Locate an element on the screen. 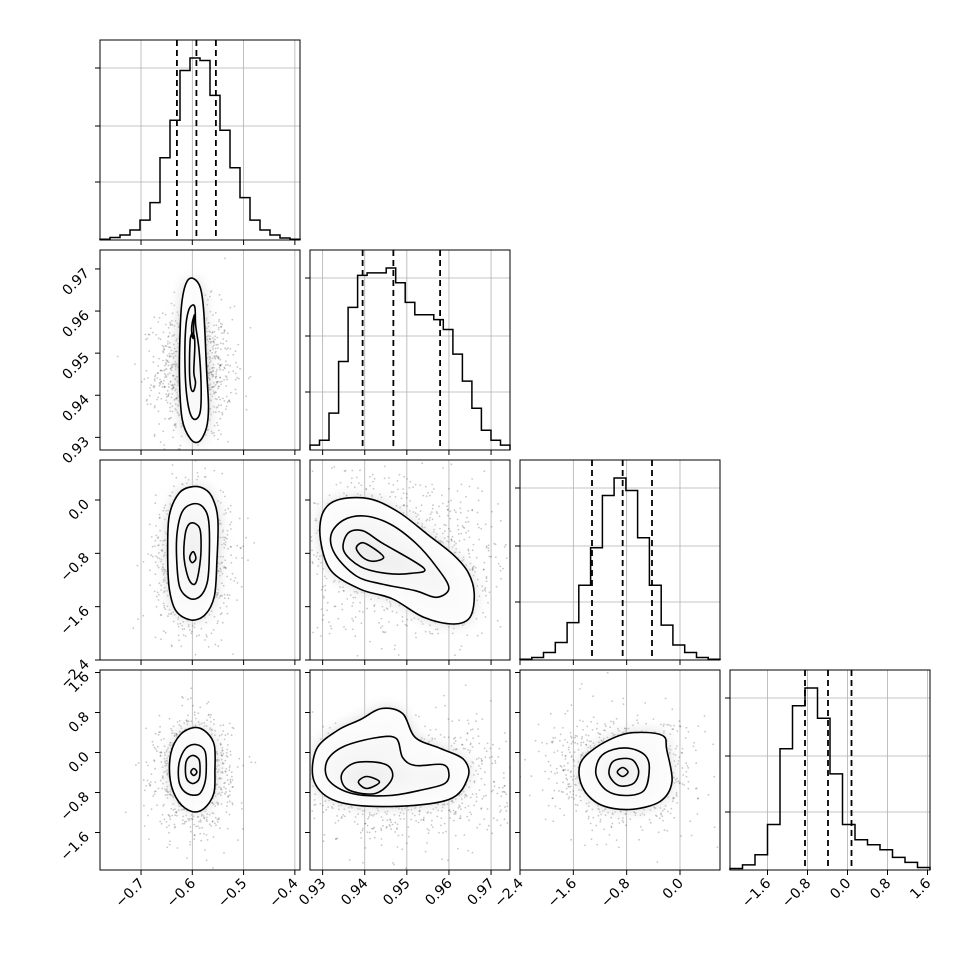 The width and height of the screenshot is (970, 970). scatter-panel-0-2: −2.4−1.6−0.80.0 is located at coordinates (179, 575).